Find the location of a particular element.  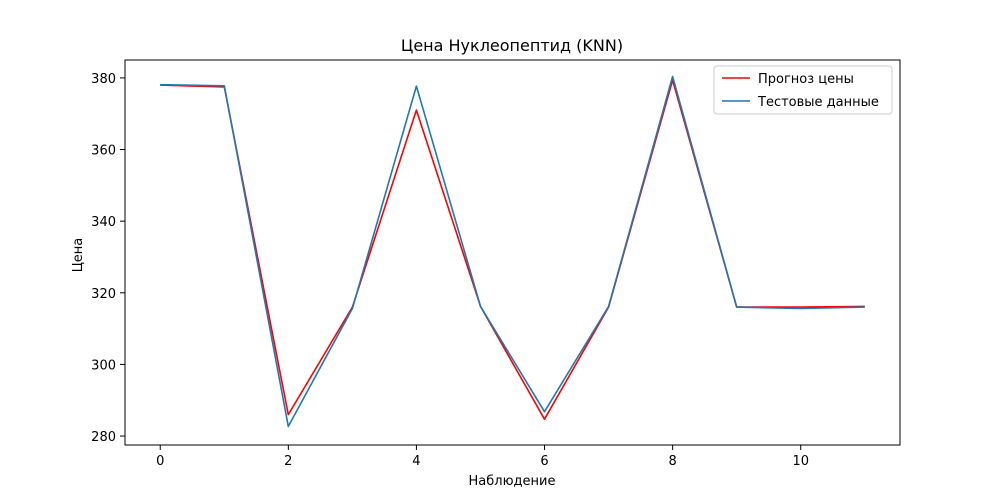

y-tick-label: 380 is located at coordinates (103, 79).